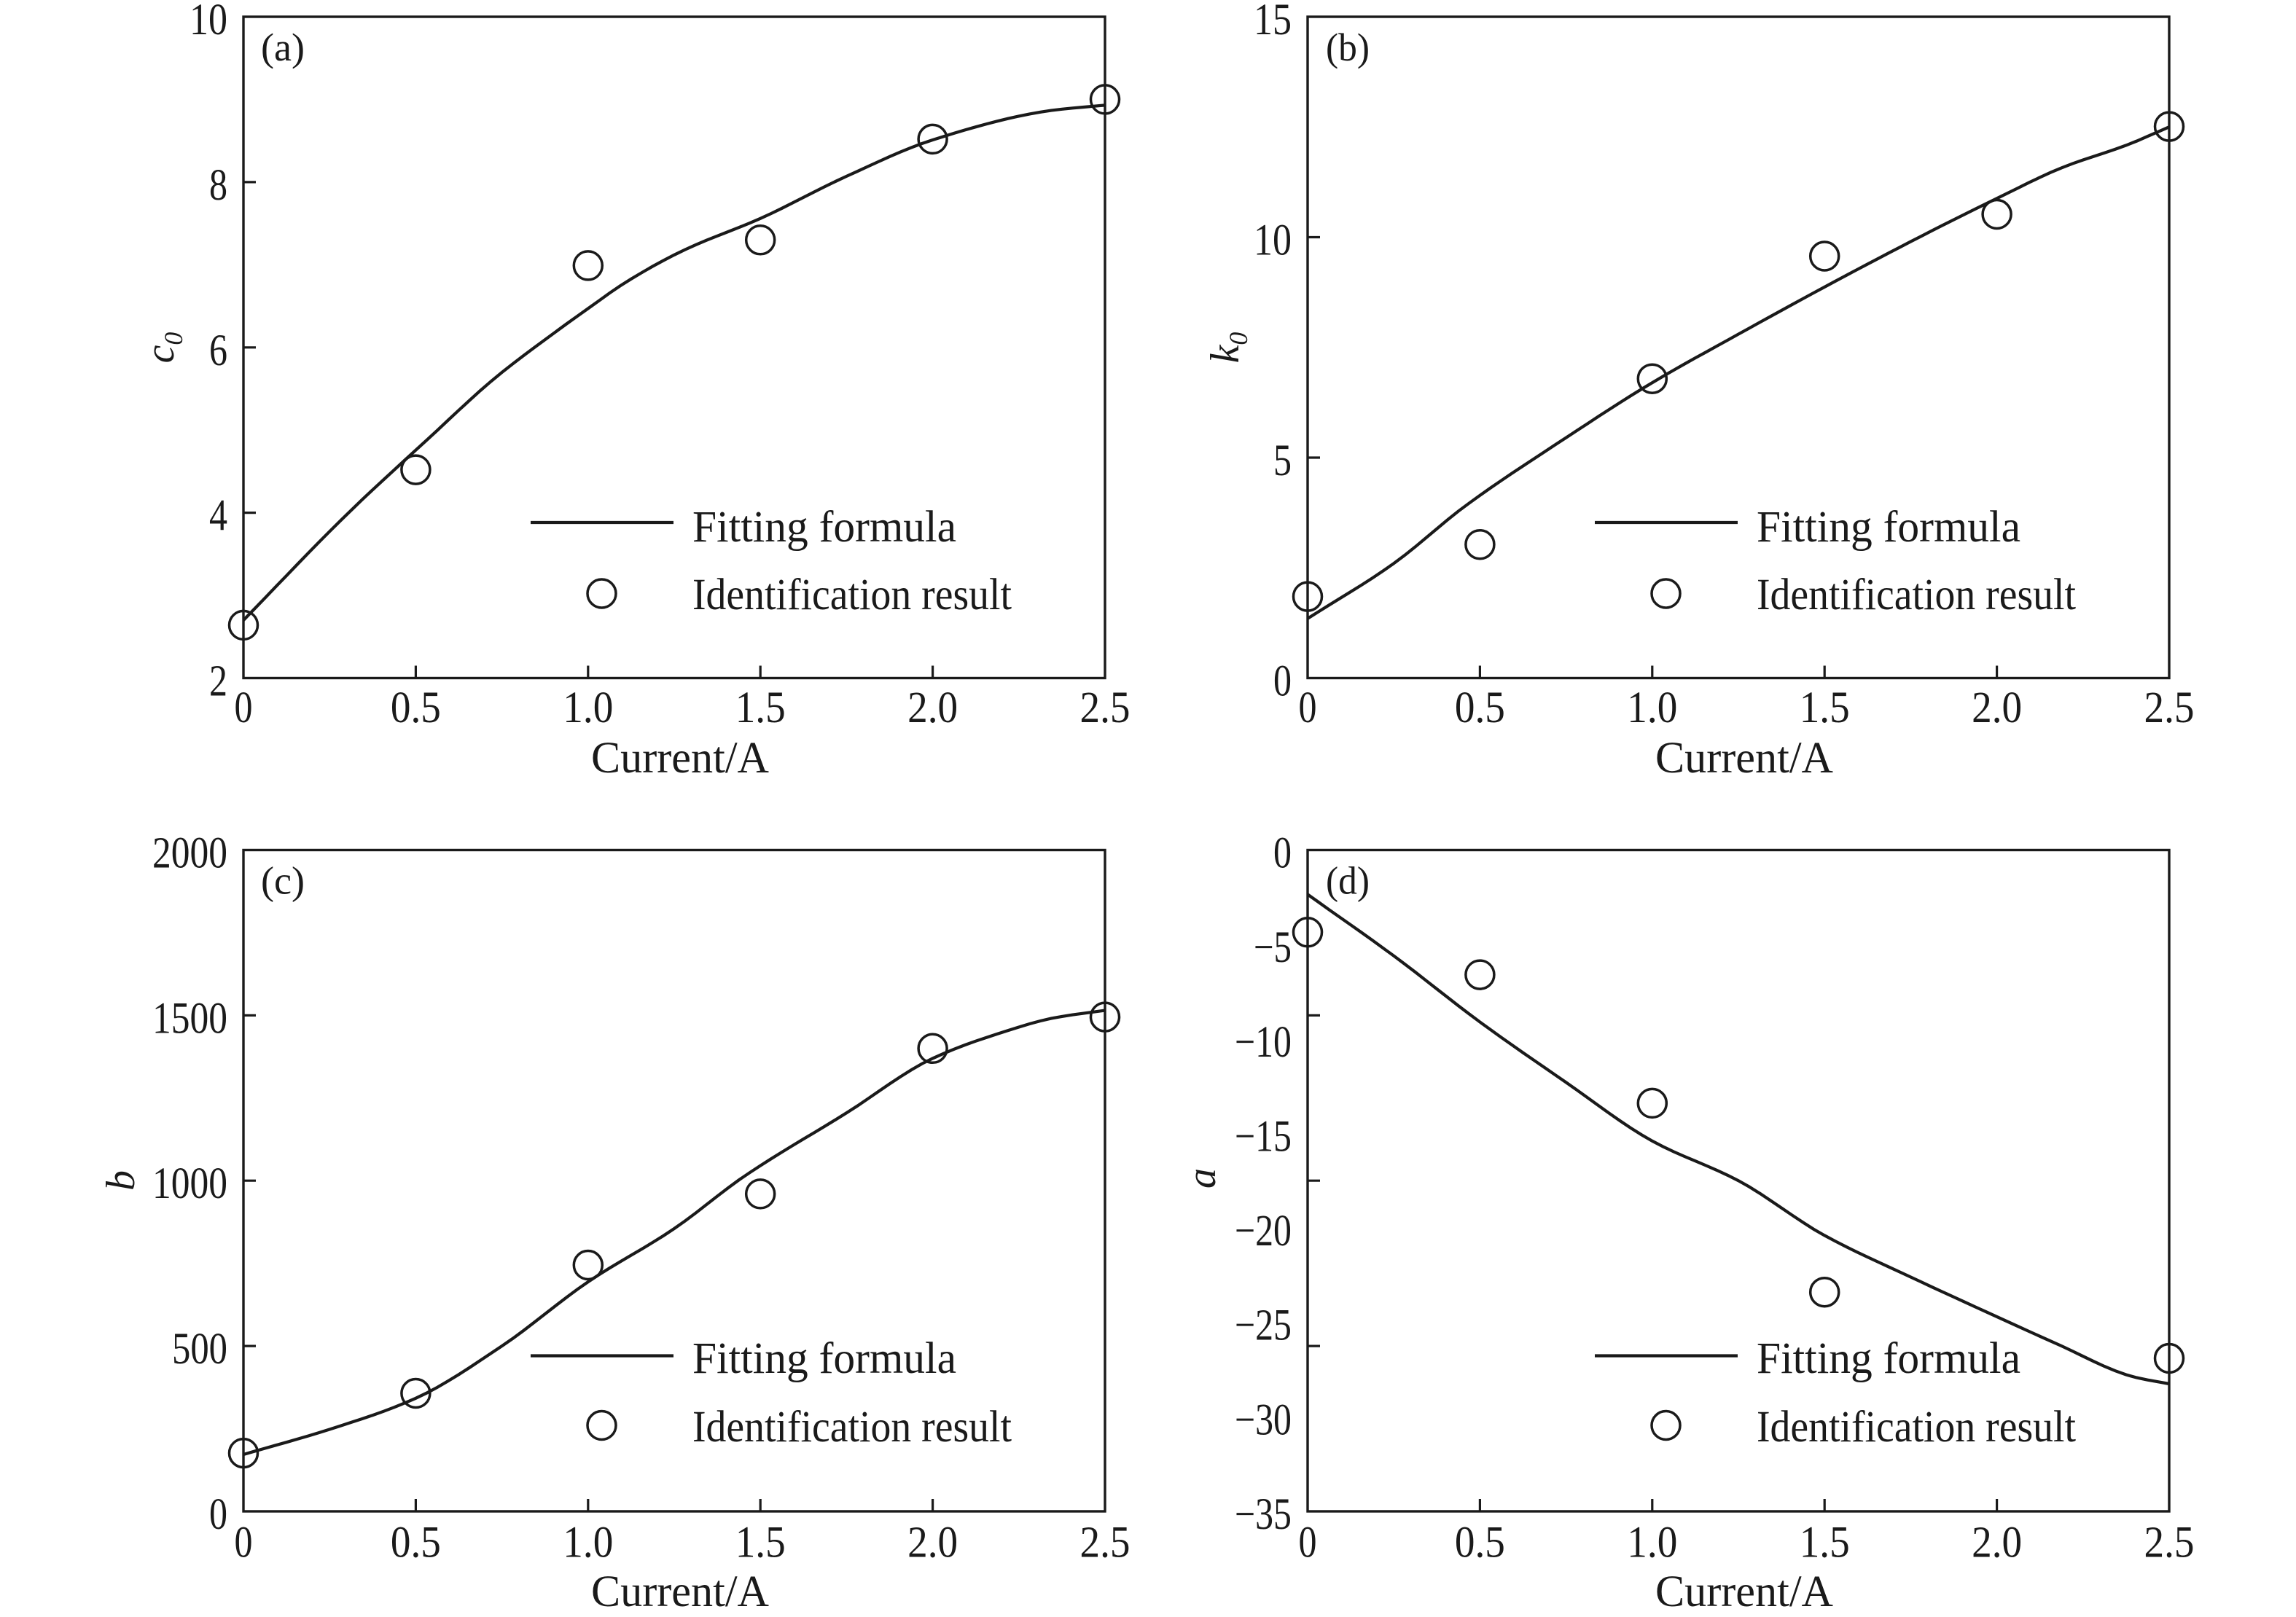  I want to click on svg-text: −35, so click(1264, 1514).